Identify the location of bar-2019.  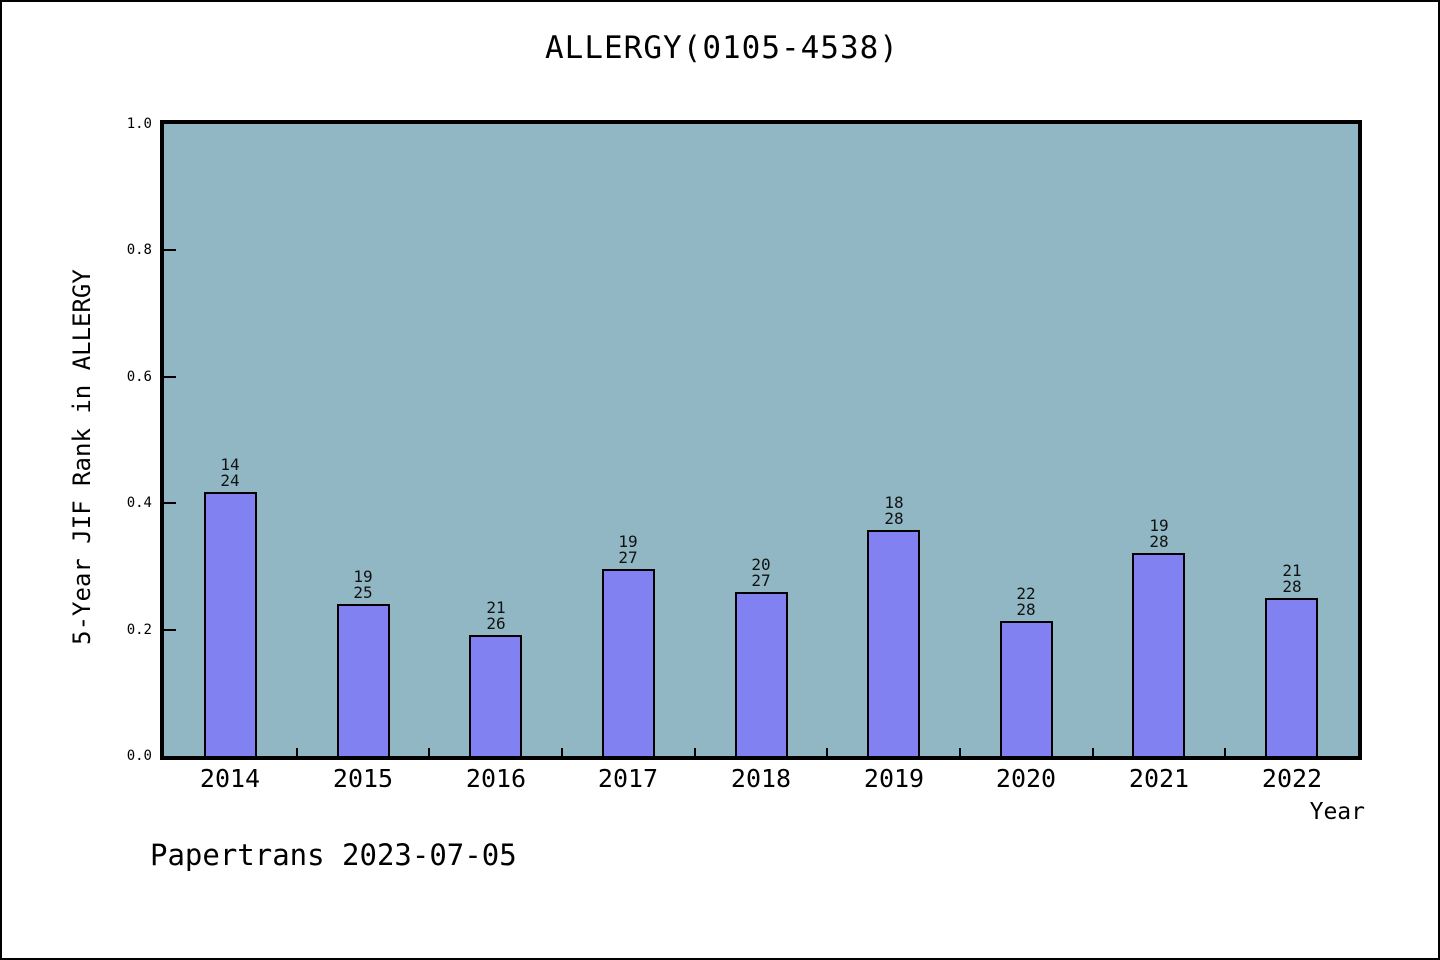
(893, 643).